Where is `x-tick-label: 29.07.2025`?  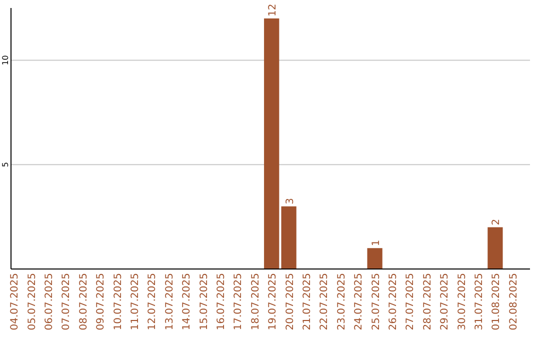 x-tick-label: 29.07.2025 is located at coordinates (445, 301).